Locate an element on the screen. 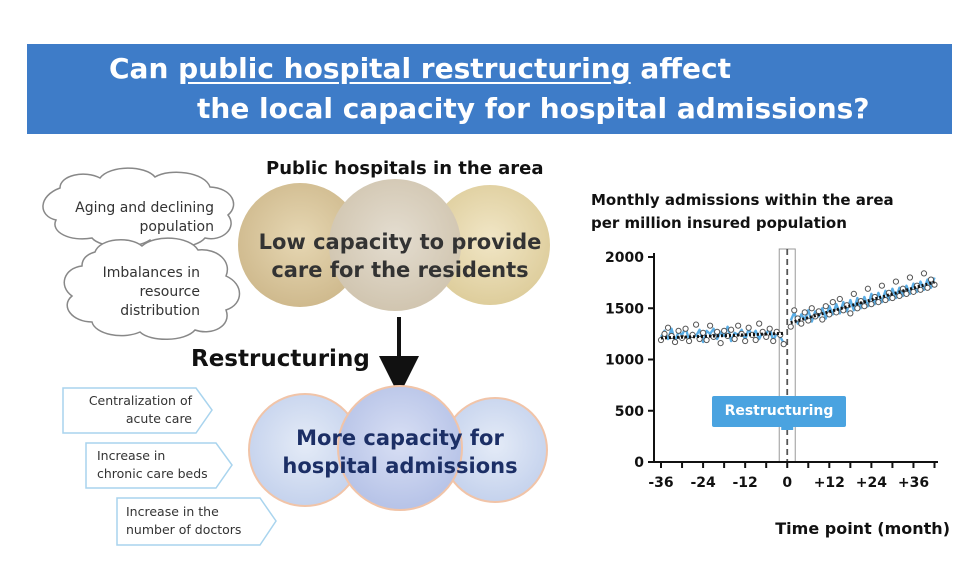 The image size is (977, 574). y-tick-label: 2000 is located at coordinates (624, 258).